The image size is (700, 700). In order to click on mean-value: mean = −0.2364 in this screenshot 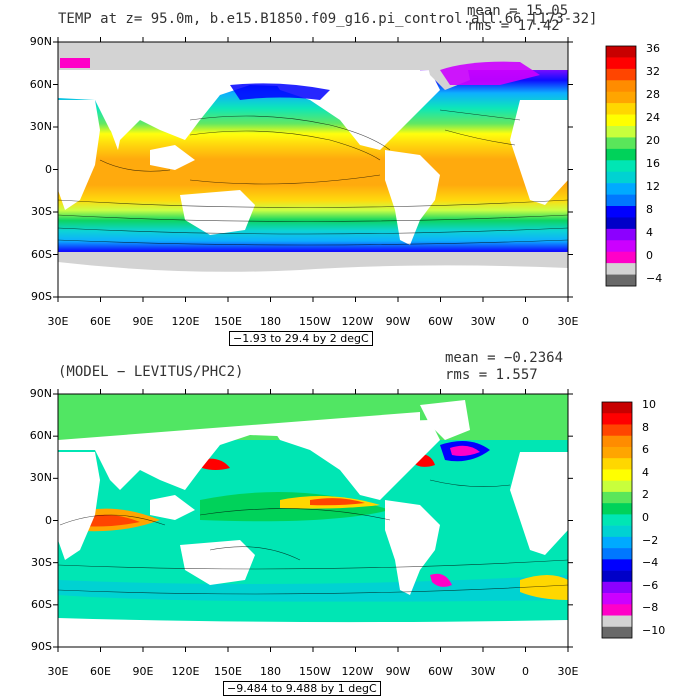, I will do `click(504, 358)`.